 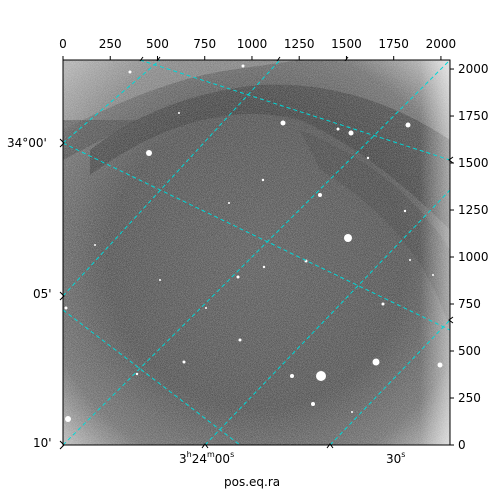 What do you see at coordinates (110, 44) in the screenshot?
I see `top-tick-label-1: 250` at bounding box center [110, 44].